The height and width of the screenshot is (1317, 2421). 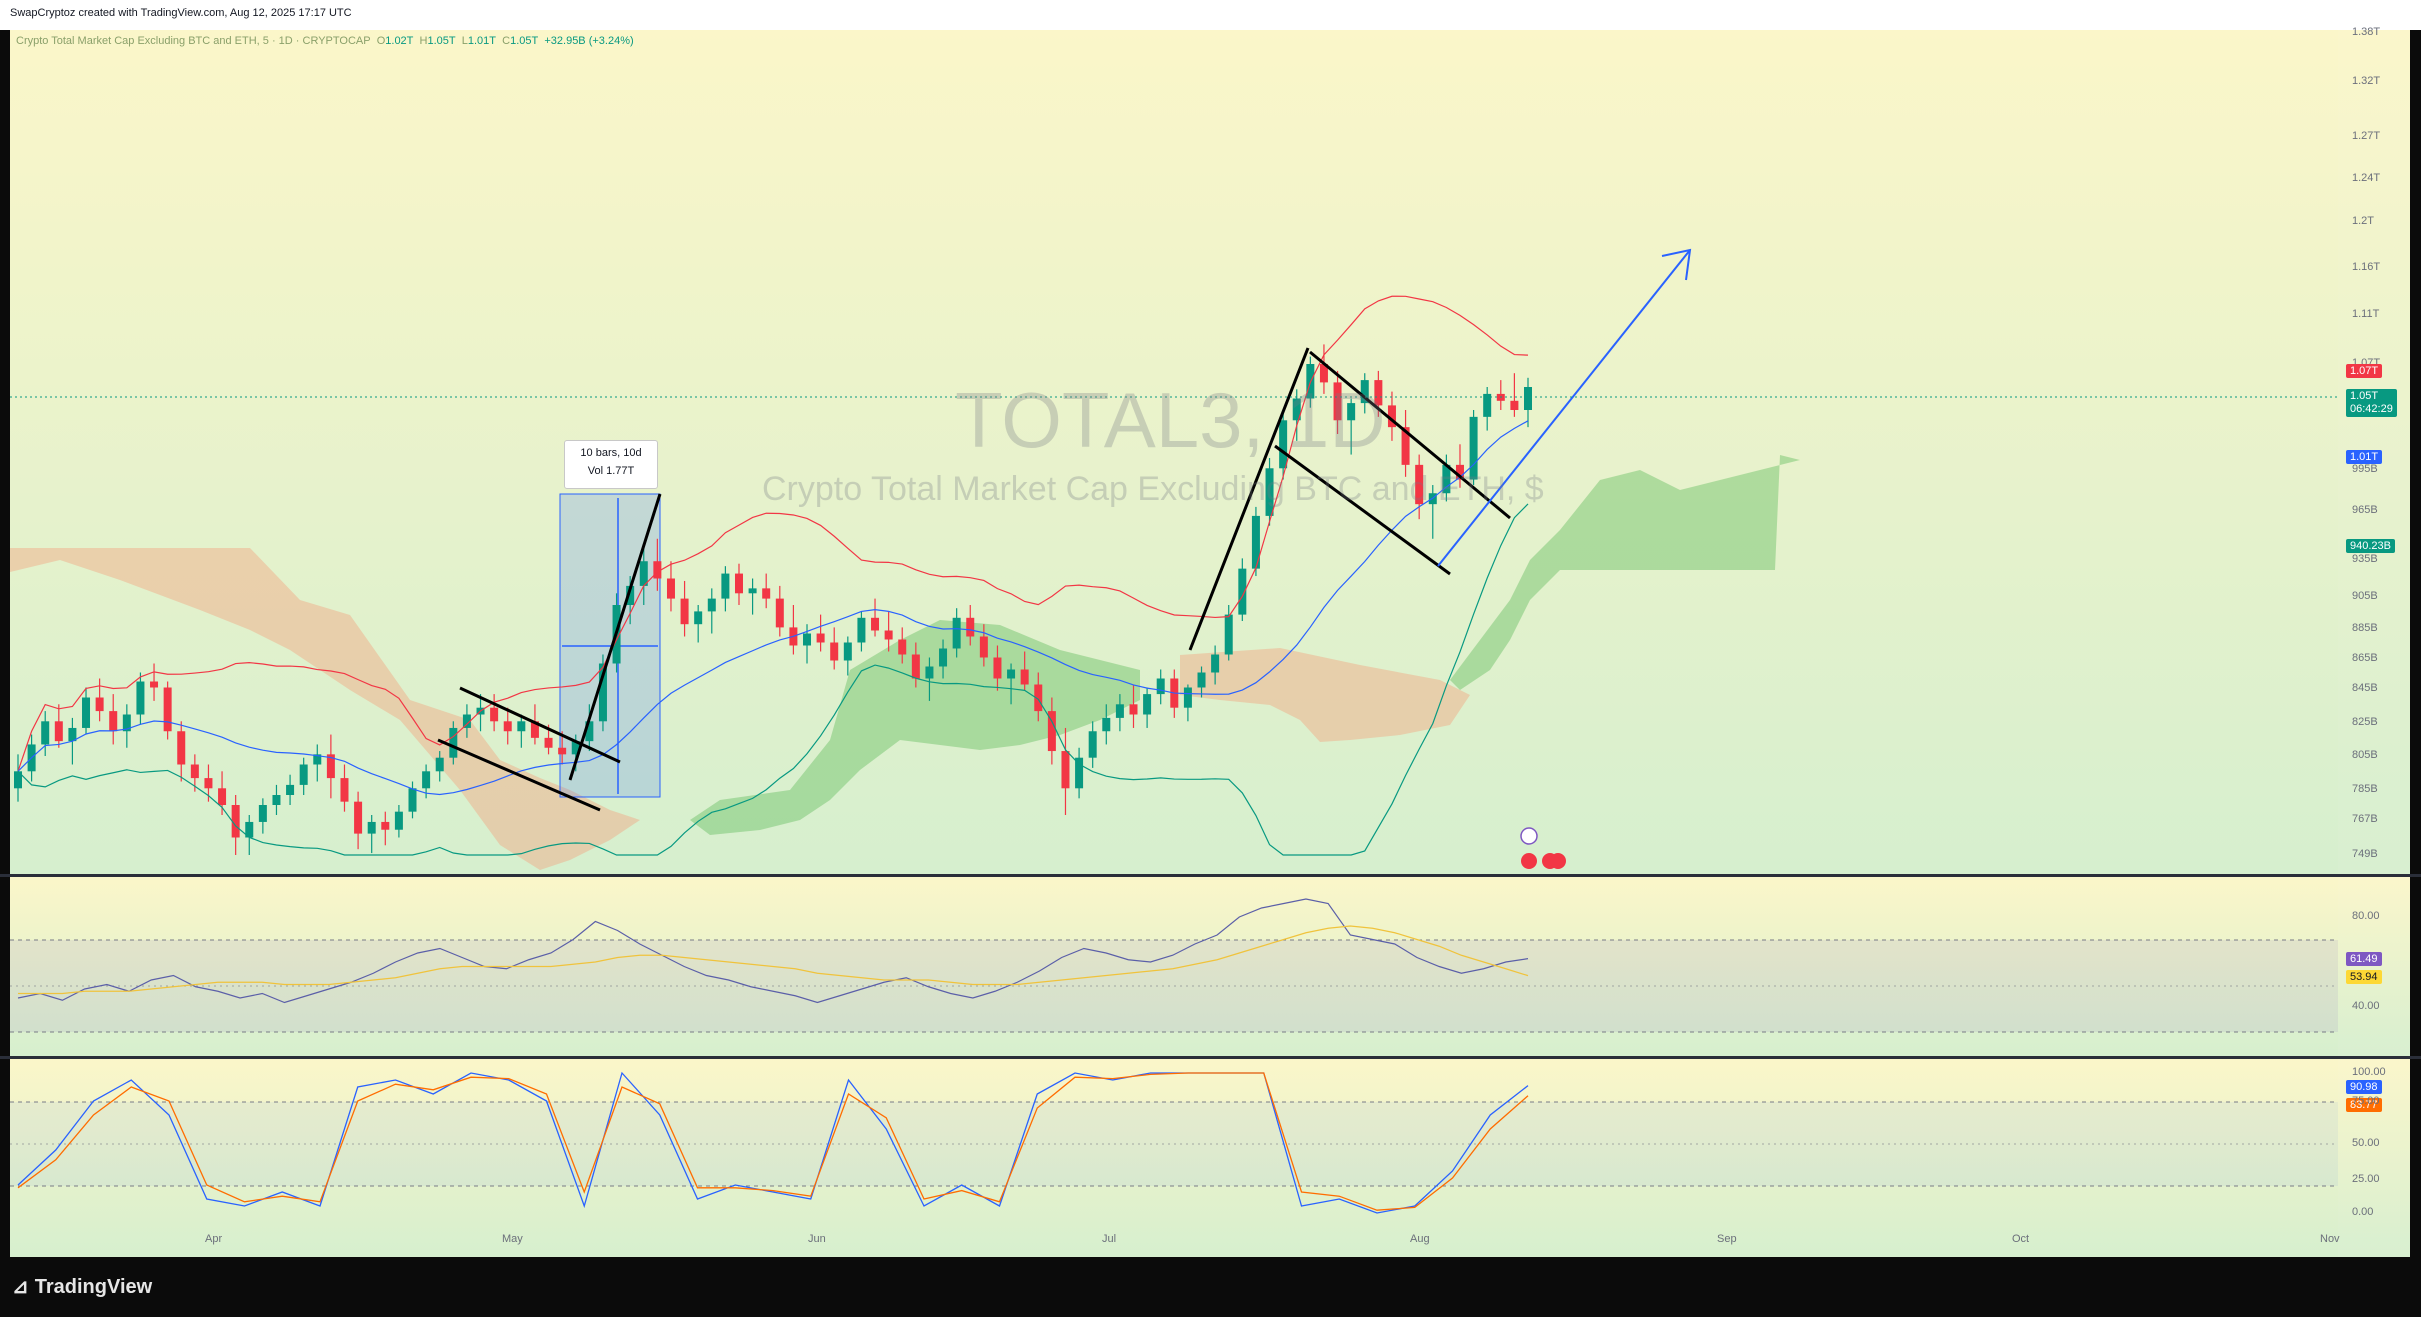 What do you see at coordinates (82, 1287) in the screenshot?
I see `tradingview-logo: ⊿ TradingView` at bounding box center [82, 1287].